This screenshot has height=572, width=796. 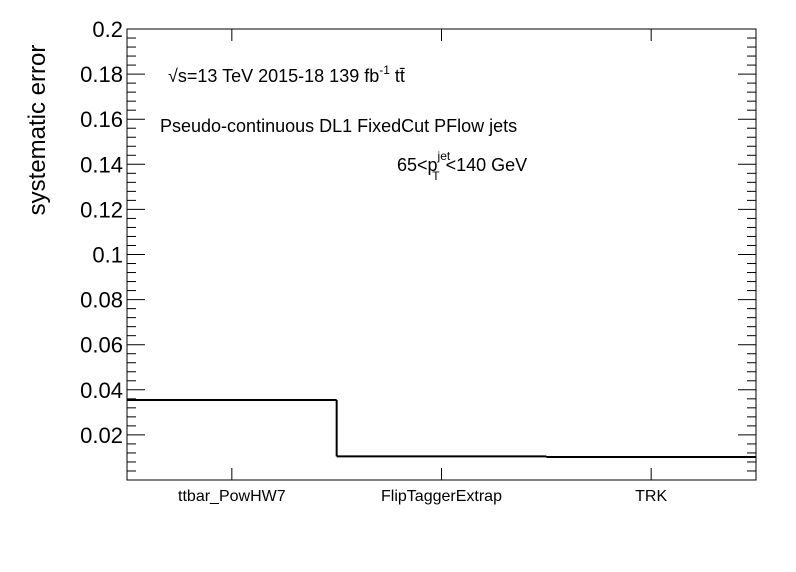 I want to click on x-category-label: FlipTaggerExtrap, so click(x=441, y=496).